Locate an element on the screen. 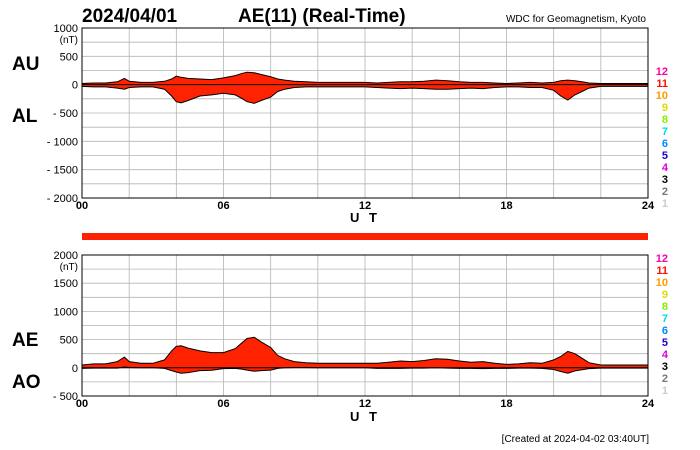 This screenshot has height=450, width=700. station-count-bar is located at coordinates (365, 236).